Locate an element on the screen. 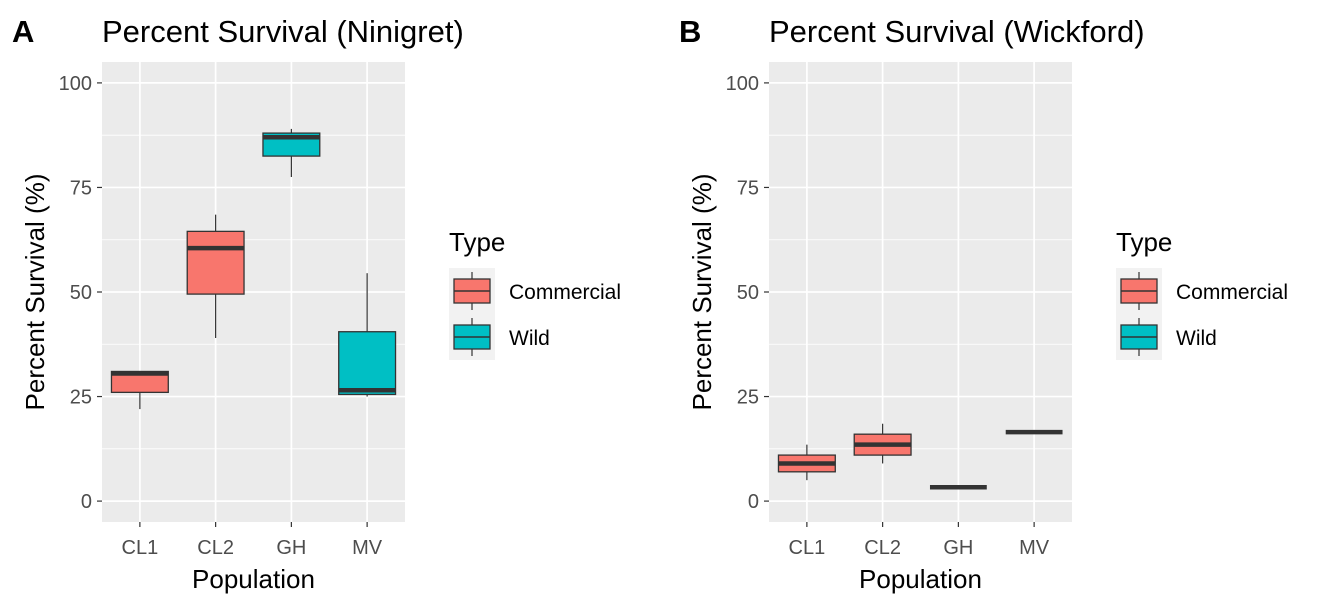  box-mv is located at coordinates (367, 335).